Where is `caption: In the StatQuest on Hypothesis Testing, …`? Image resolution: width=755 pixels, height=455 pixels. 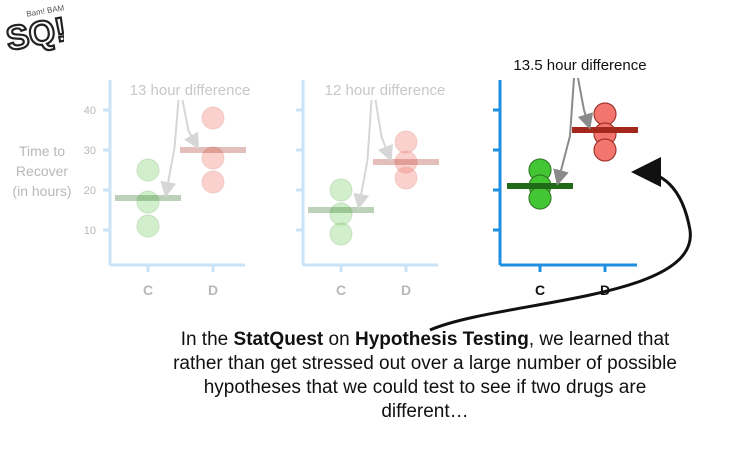 caption: In the StatQuest on Hypothesis Testing, … is located at coordinates (425, 376).